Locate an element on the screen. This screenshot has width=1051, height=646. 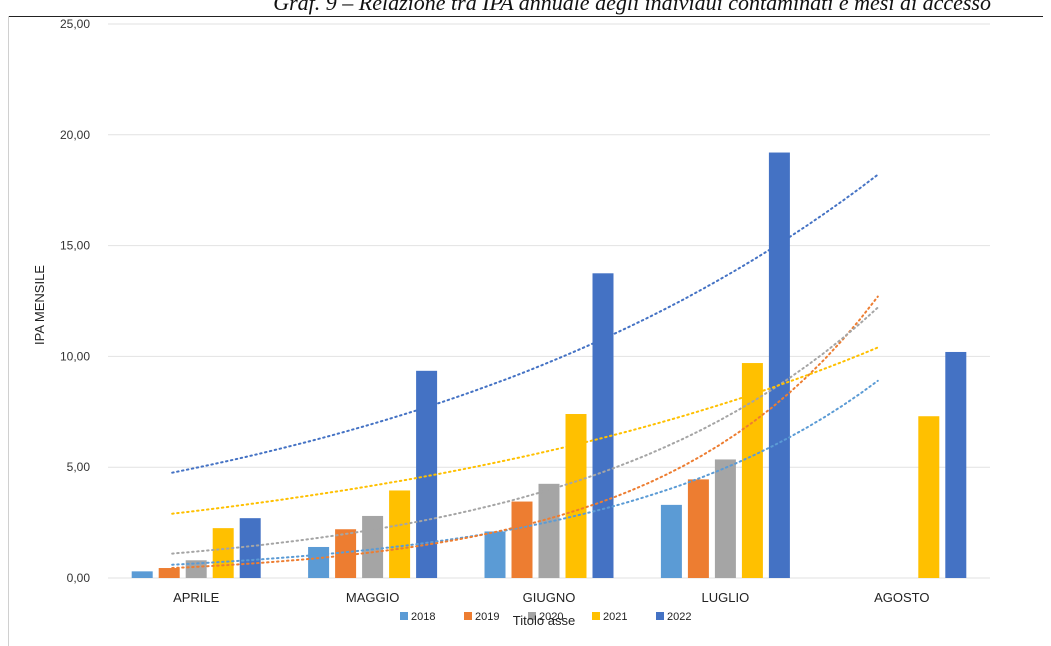
y-tick-label: 20,00 is located at coordinates (75, 135).